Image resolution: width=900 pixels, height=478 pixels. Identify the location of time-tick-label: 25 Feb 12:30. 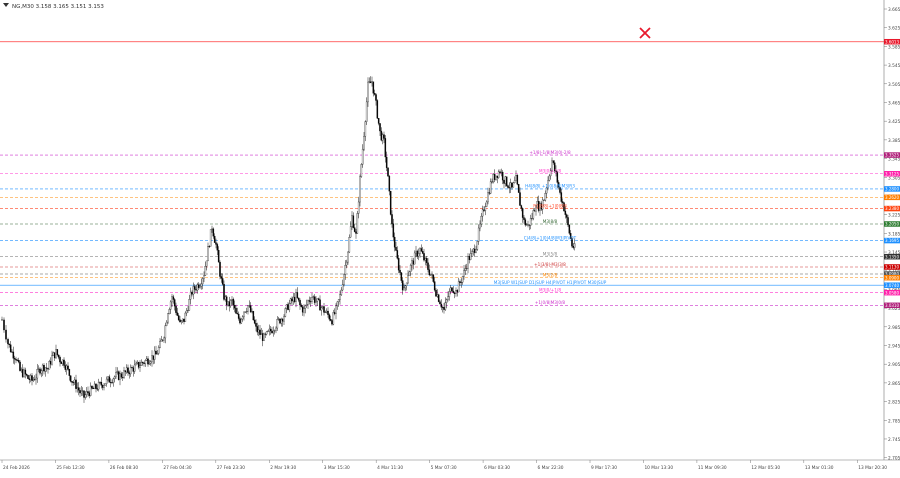
(70, 468).